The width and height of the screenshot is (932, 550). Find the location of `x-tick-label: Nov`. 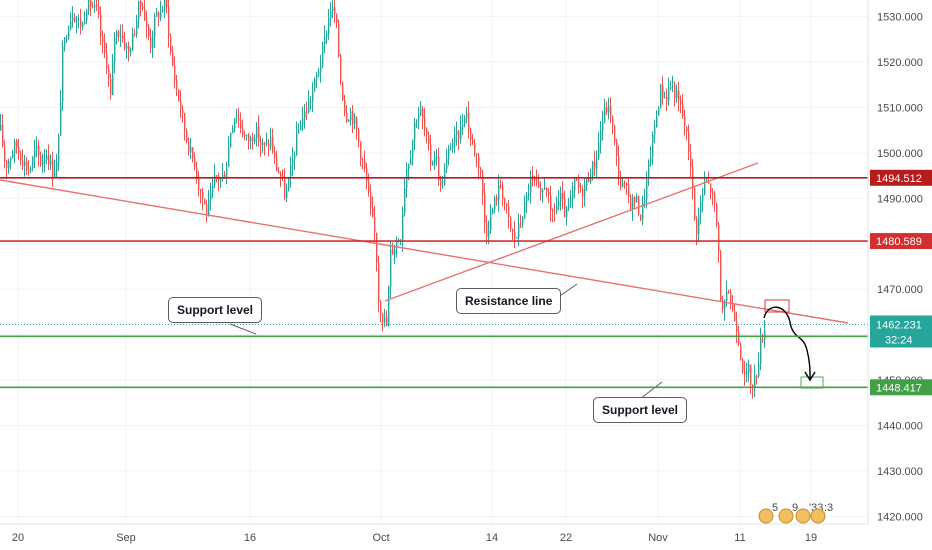

x-tick-label: Nov is located at coordinates (658, 538).